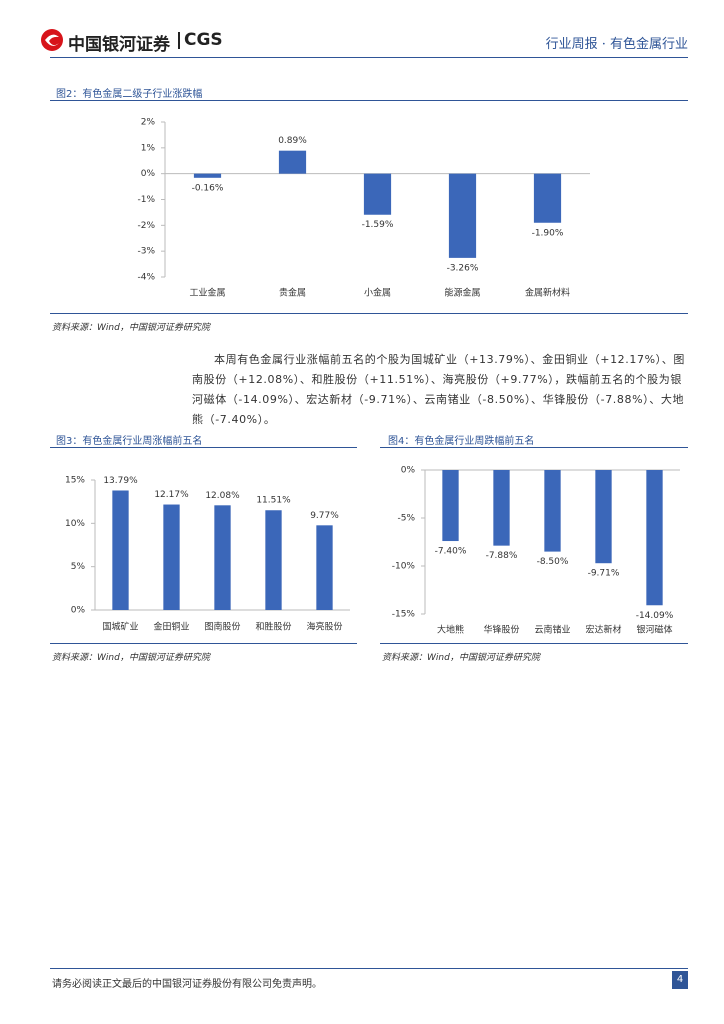  Describe the element at coordinates (324, 516) in the screenshot. I see `value-label: 9.77%` at that location.